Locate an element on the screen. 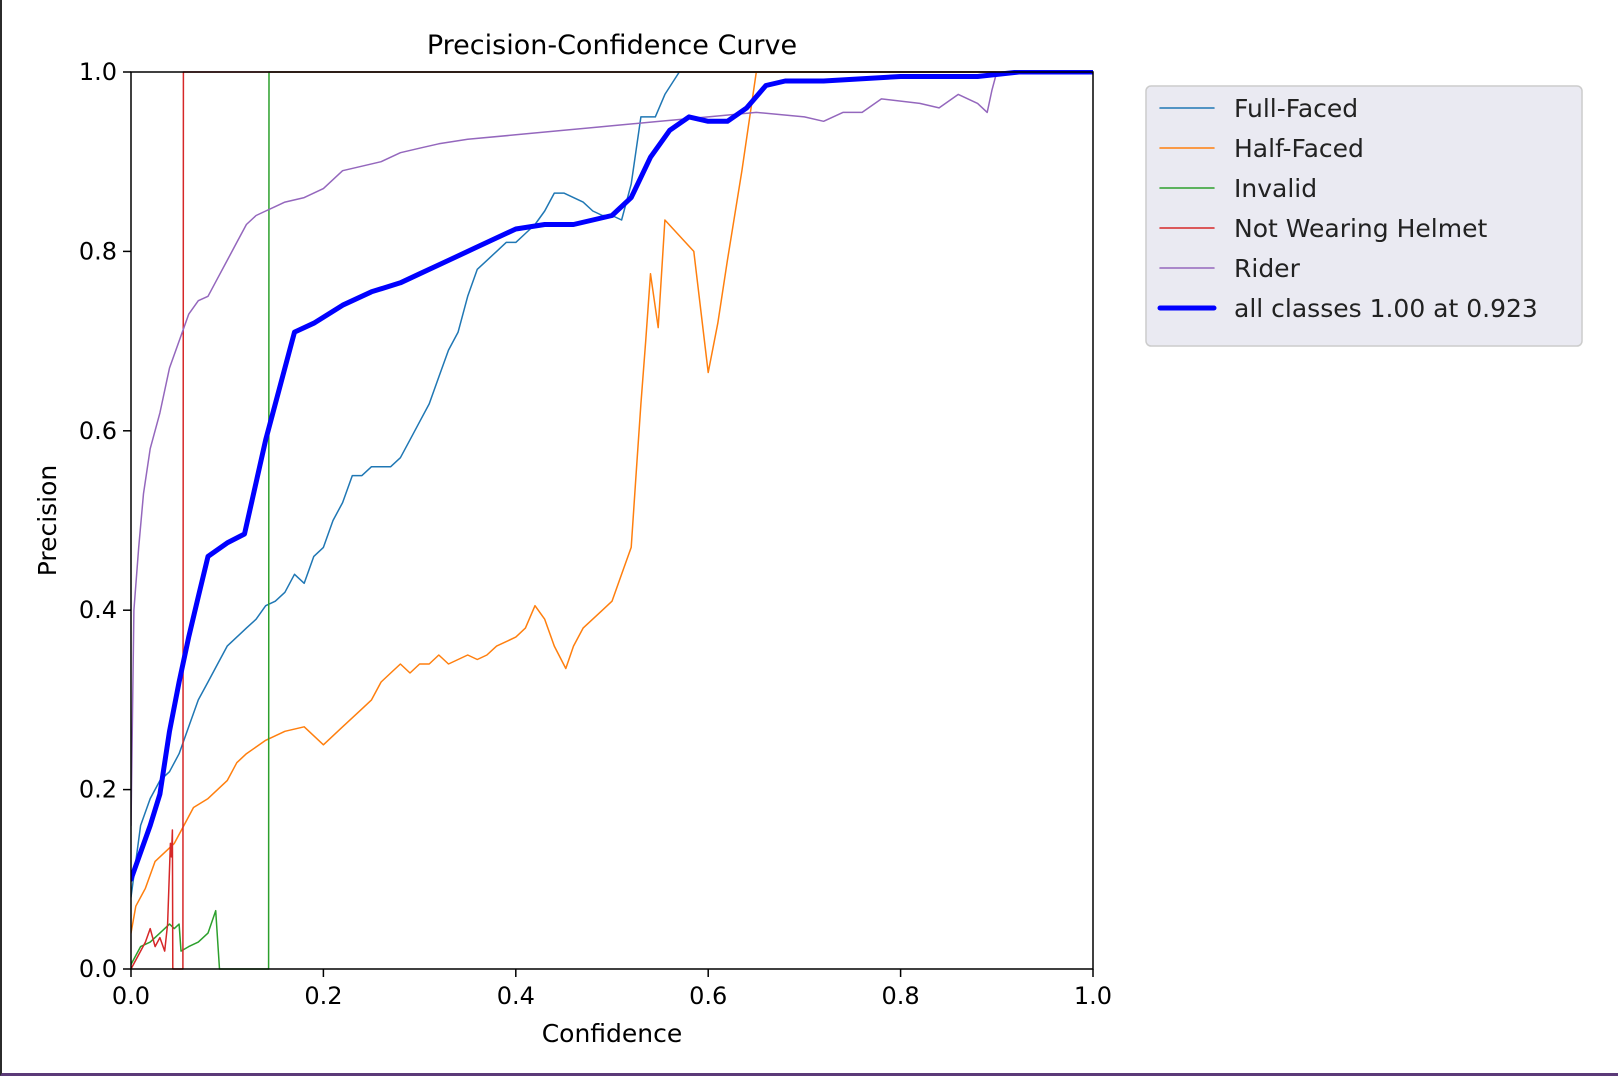 This screenshot has width=1622, height=1080. legend-label-invalid: Invalid is located at coordinates (1275, 188).